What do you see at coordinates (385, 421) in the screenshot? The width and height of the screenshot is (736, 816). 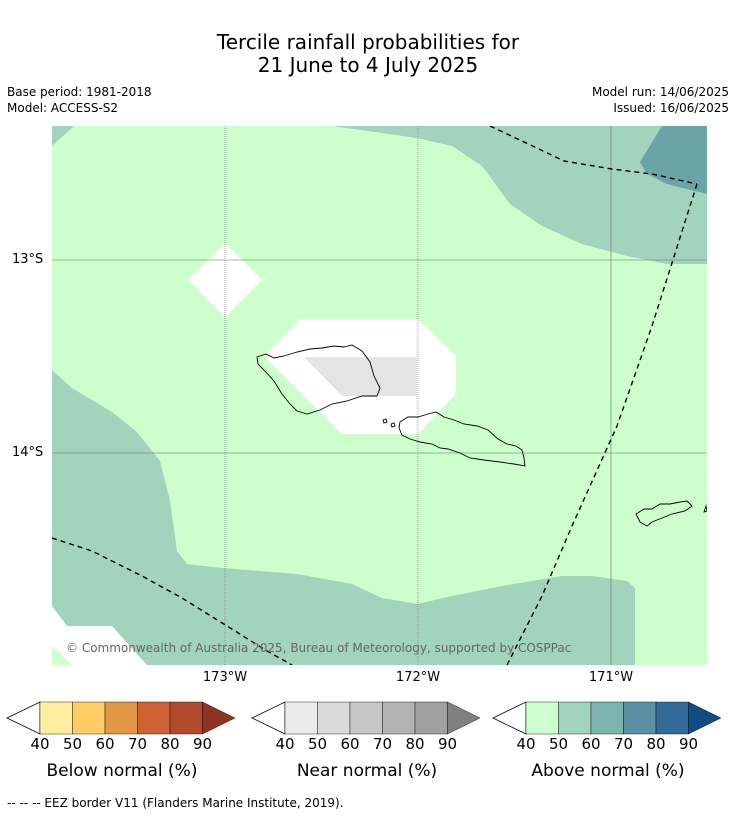 I see `manono-island` at bounding box center [385, 421].